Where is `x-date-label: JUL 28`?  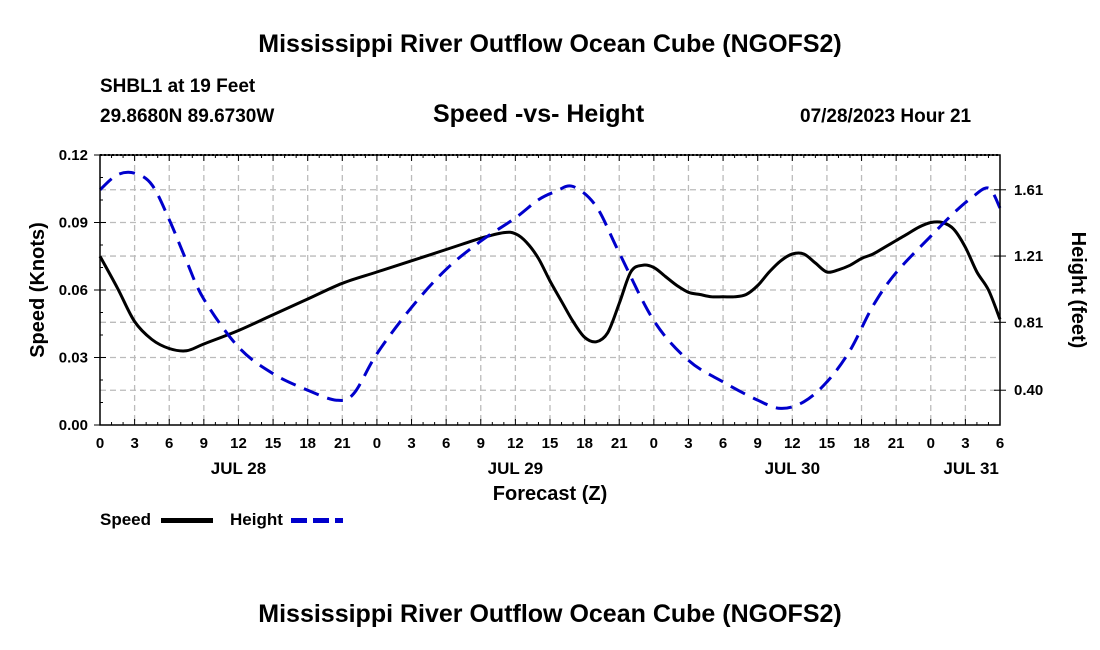 x-date-label: JUL 28 is located at coordinates (238, 468).